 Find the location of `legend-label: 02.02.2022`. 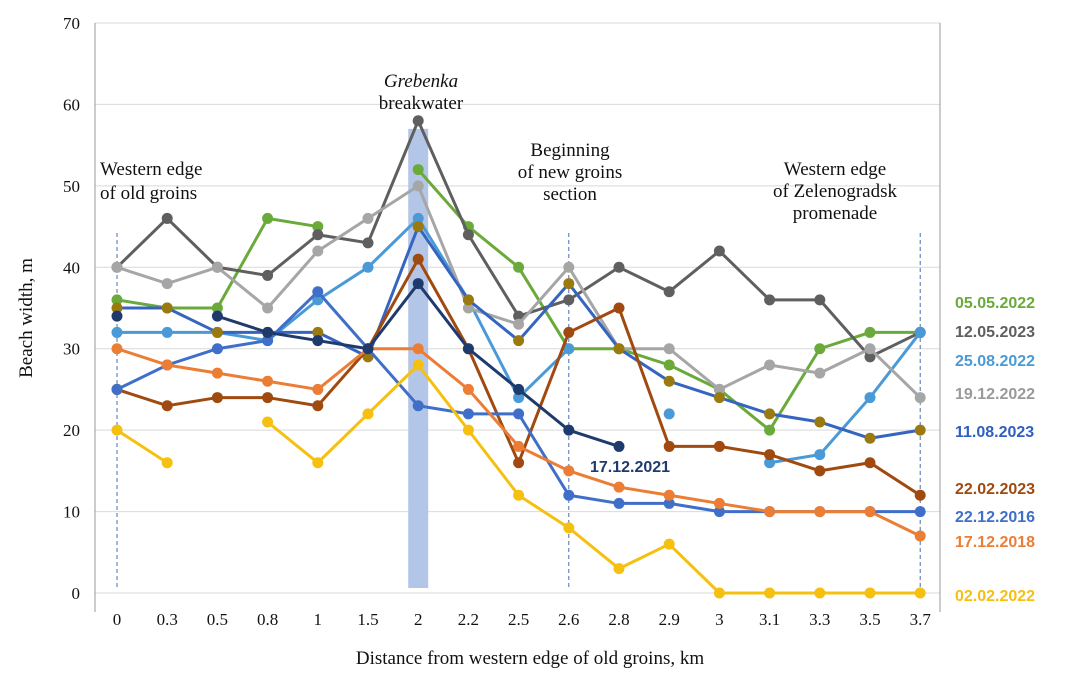

legend-label: 02.02.2022 is located at coordinates (995, 596).